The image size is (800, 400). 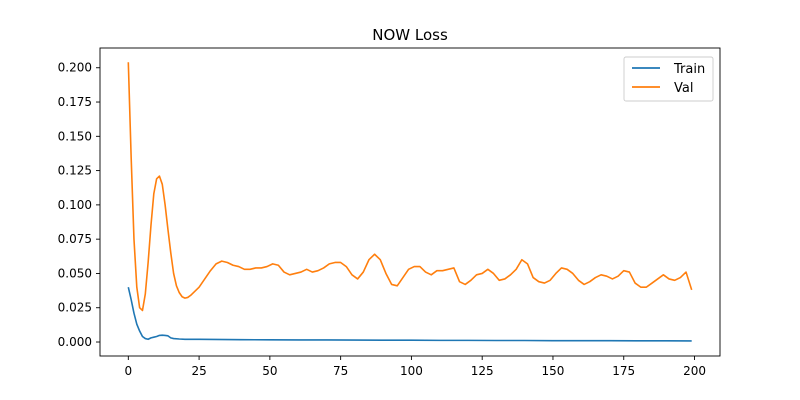 What do you see at coordinates (75, 171) in the screenshot?
I see `y-tick-label: 0.125` at bounding box center [75, 171].